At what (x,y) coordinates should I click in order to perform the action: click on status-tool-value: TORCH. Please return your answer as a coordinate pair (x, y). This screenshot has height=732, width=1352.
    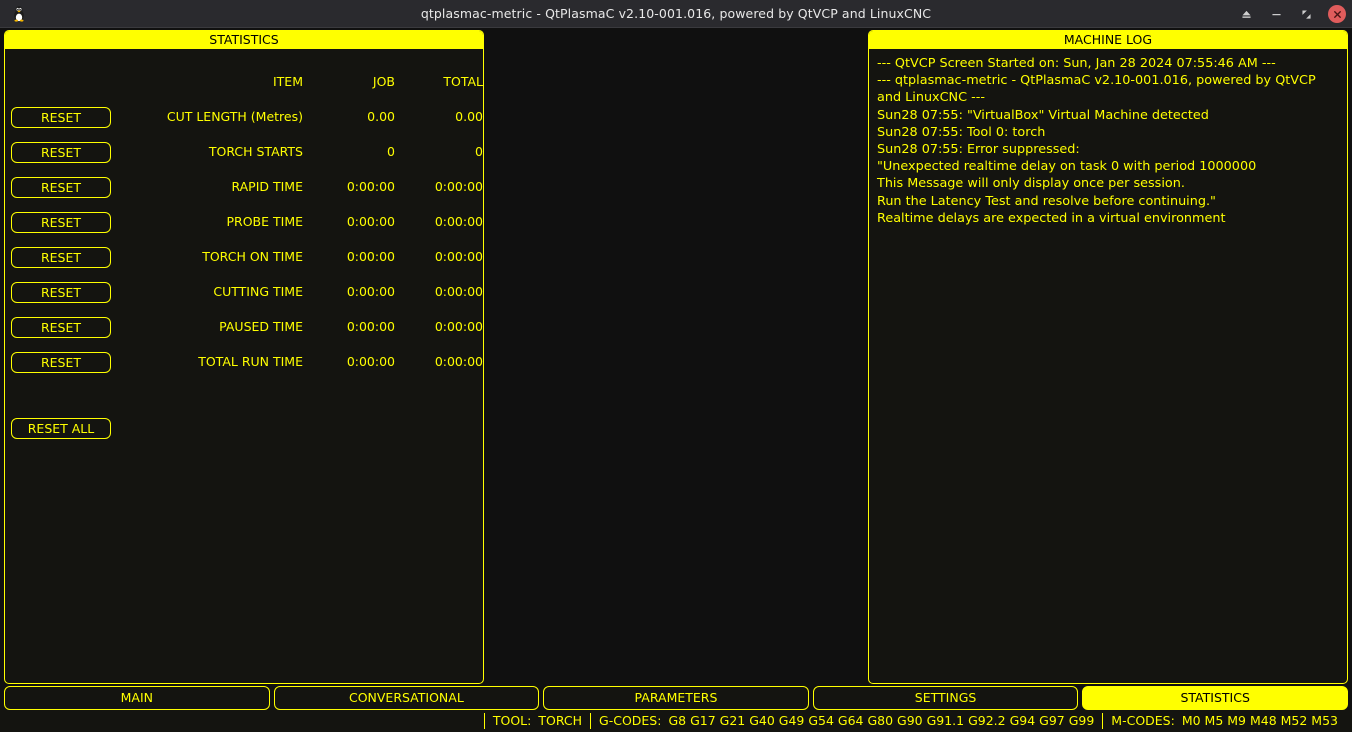
    Looking at the image, I should click on (560, 720).